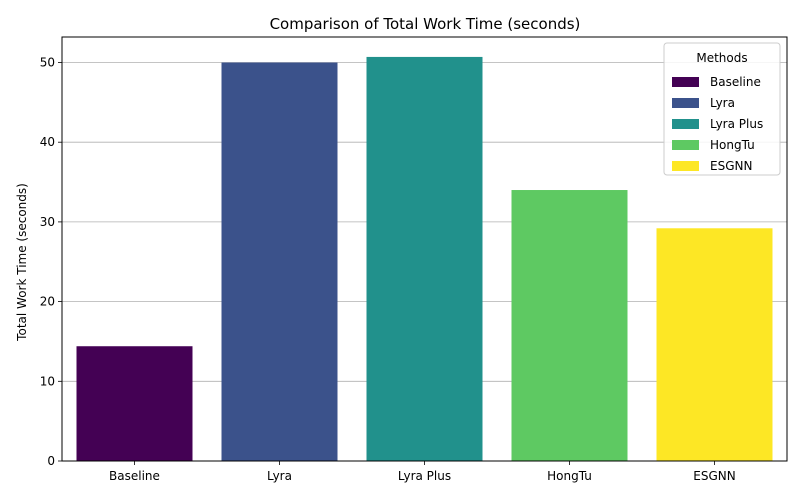 The width and height of the screenshot is (800, 500). Describe the element at coordinates (424, 476) in the screenshot. I see `x-tick-label: Lyra Plus` at that location.